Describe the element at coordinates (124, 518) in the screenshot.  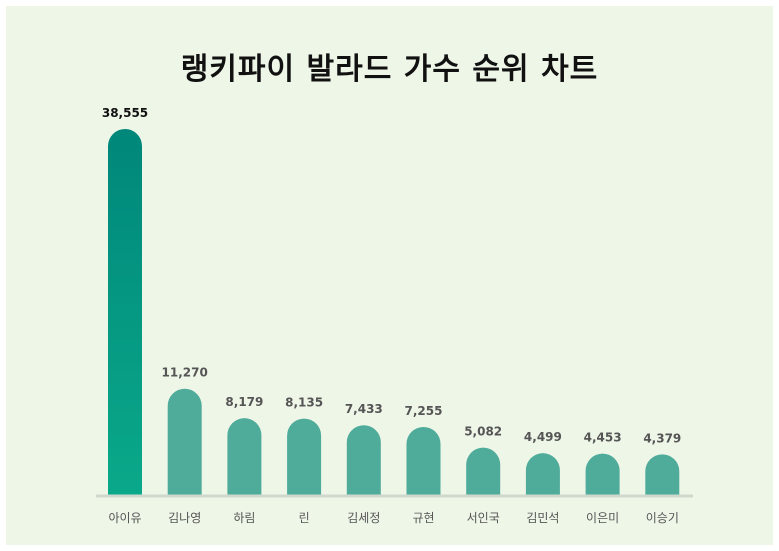
I see `category-label-0: 아이유` at that location.